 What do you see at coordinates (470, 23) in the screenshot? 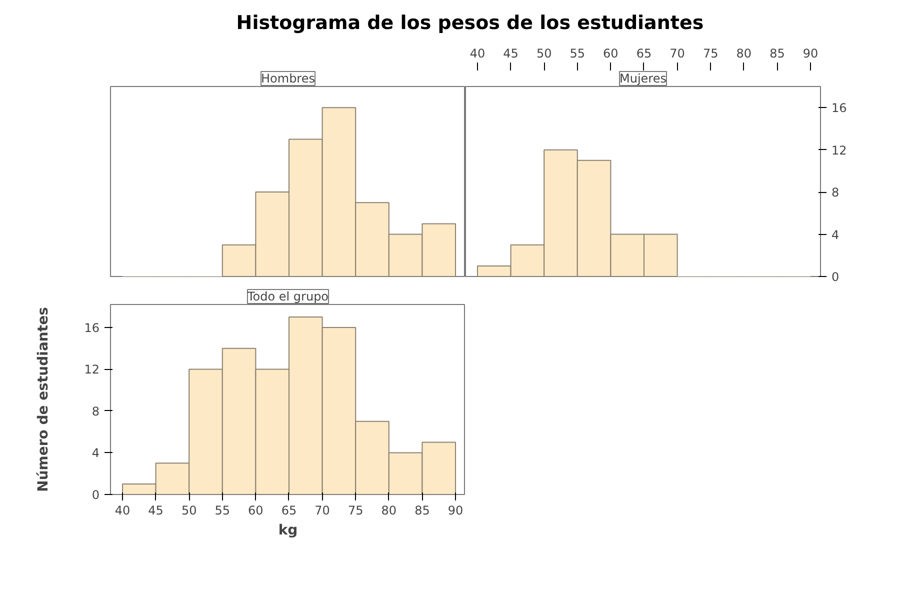
I see `chart-title: Histograma de los pesos de los estudiantes` at bounding box center [470, 23].